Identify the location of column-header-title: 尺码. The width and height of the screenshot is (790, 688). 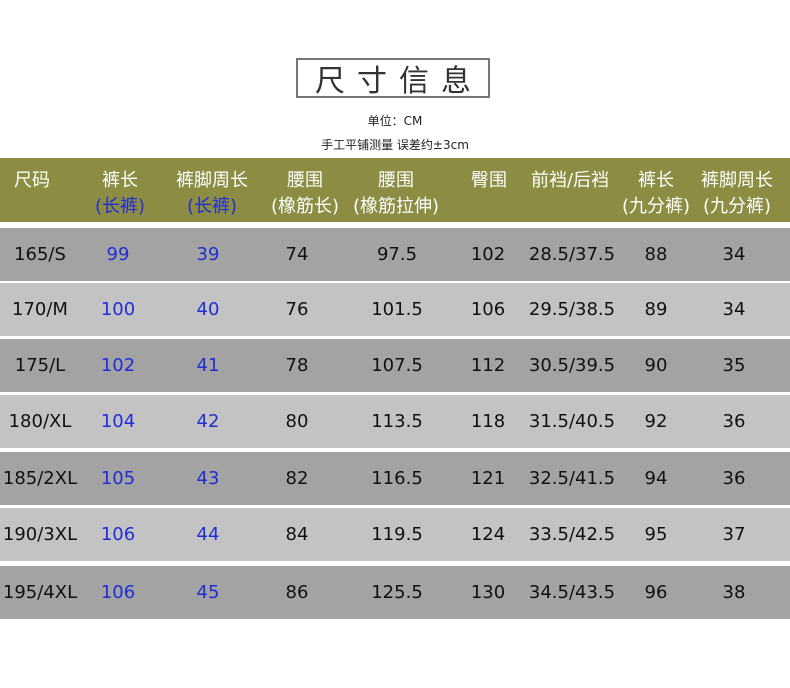
(32, 180).